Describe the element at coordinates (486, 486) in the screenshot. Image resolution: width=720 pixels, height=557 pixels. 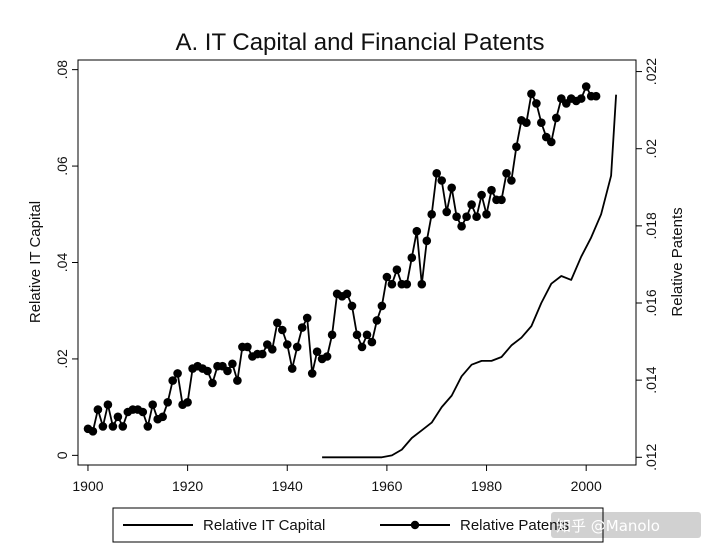
I see `x-tick-label: 1980` at that location.